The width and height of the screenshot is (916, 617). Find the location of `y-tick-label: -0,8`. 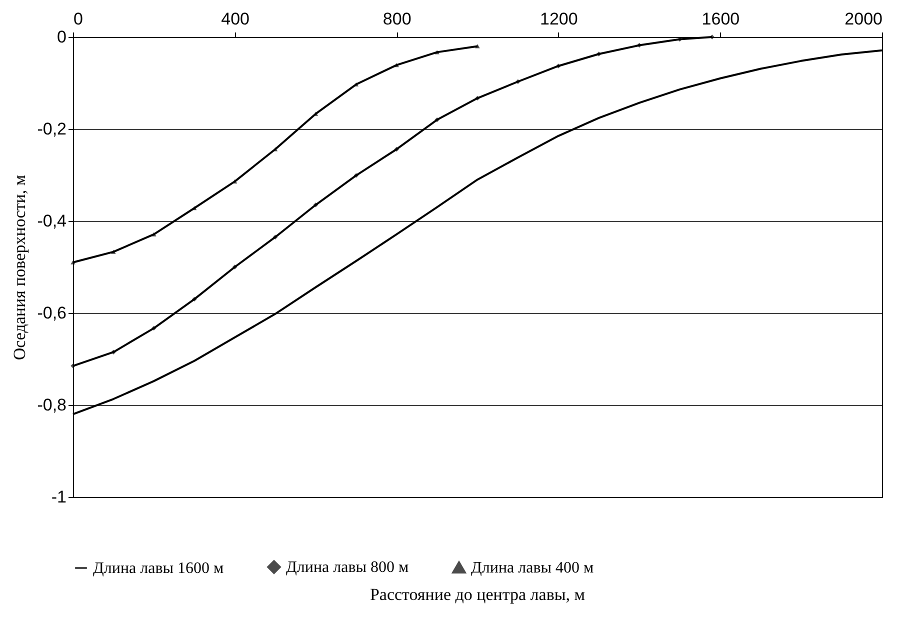

y-tick-label: -0,8 is located at coordinates (51, 405).